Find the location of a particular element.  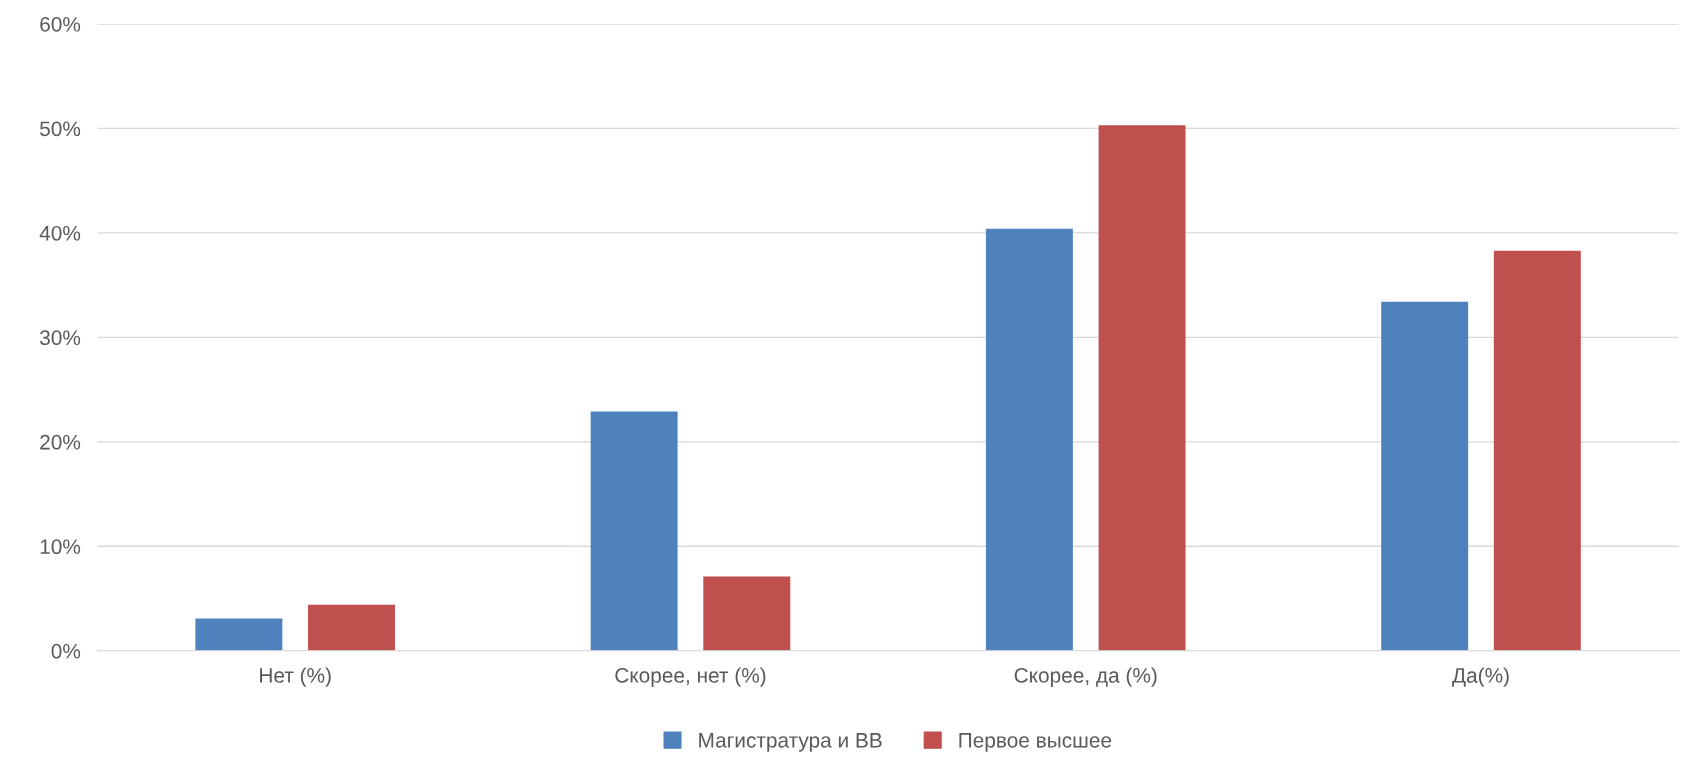

legend-label: Магистратура и ВВ is located at coordinates (790, 742).